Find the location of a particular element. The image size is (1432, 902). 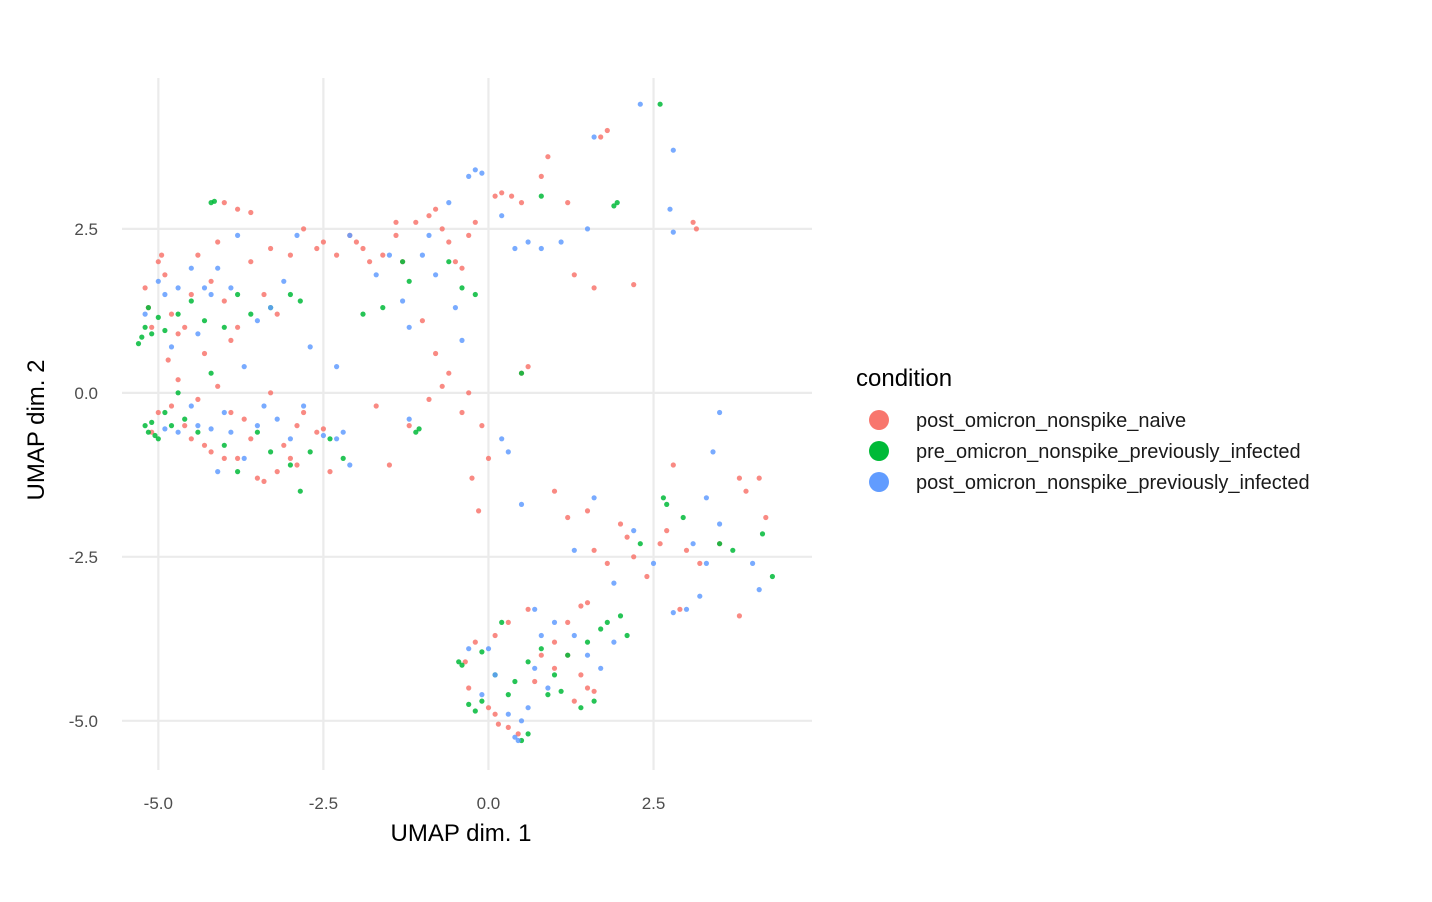

legend-label: post_omicron_nonspike_naive is located at coordinates (1051, 421).